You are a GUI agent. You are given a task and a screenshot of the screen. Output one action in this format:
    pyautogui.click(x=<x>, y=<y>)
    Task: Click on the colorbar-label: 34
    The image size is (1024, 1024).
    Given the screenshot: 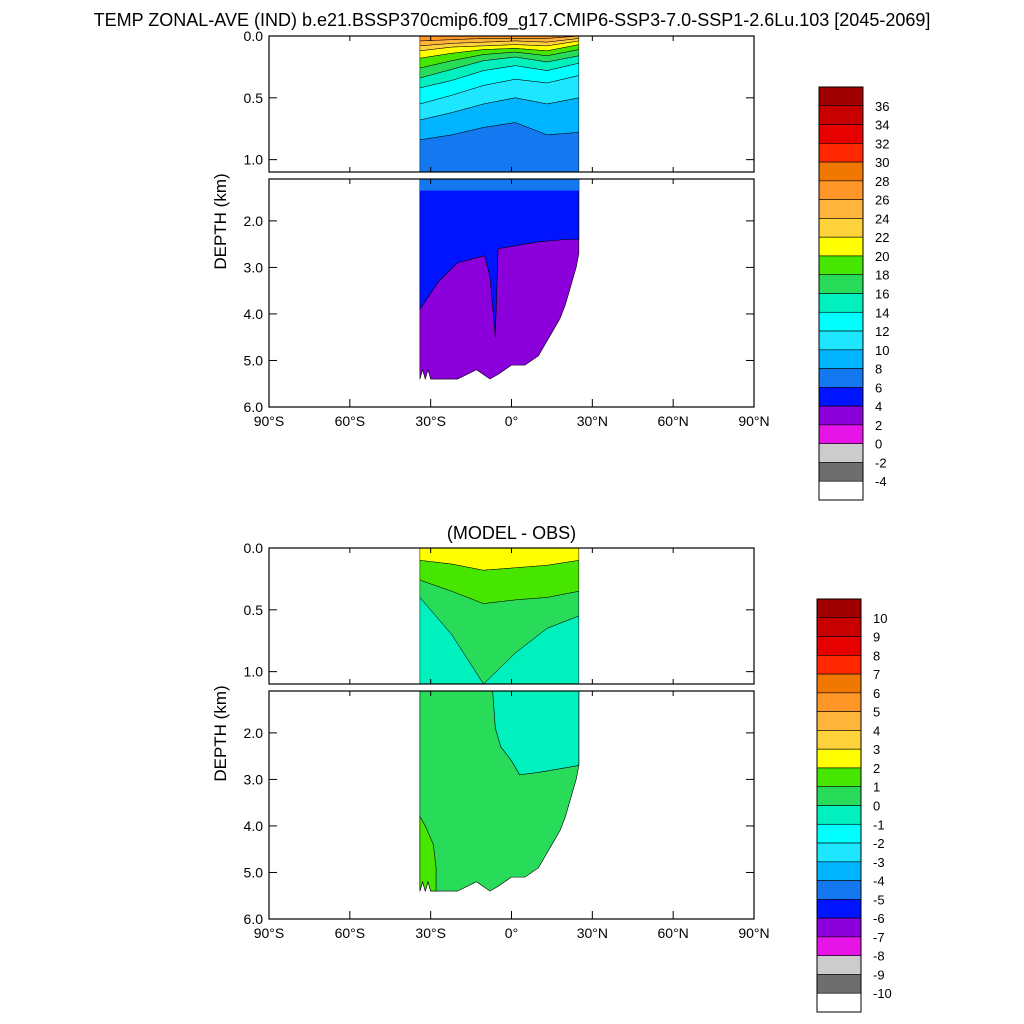 What is the action you would take?
    pyautogui.click(x=882, y=125)
    